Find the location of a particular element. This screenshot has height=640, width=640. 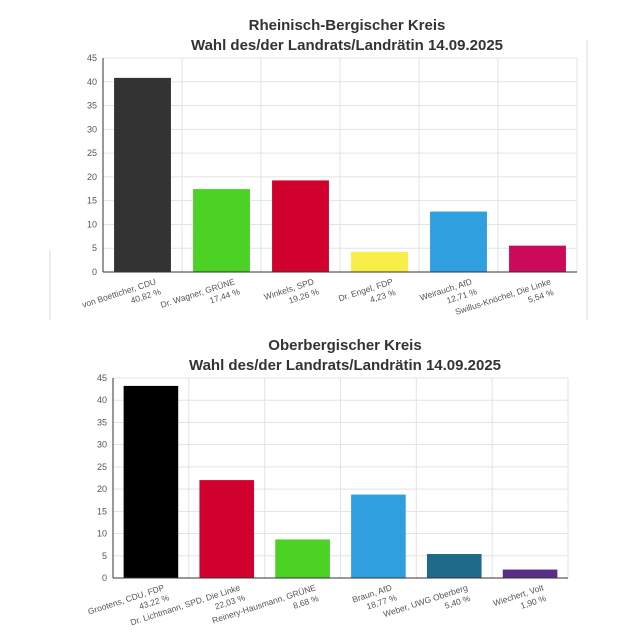

chart-title-line-1: Oberbergischer Kreis is located at coordinates (344, 345).